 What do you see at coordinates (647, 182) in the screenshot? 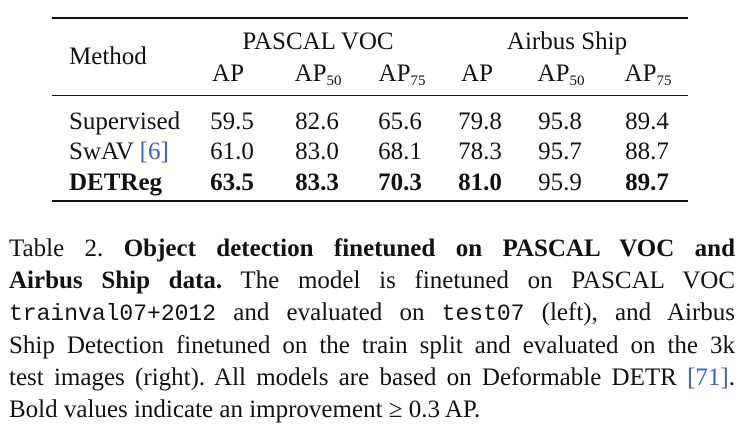
I see `table-cell: 89.7` at bounding box center [647, 182].